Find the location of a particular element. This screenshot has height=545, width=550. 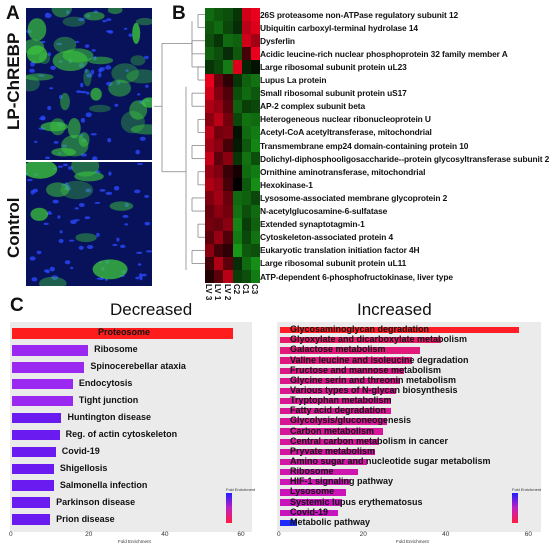

increased-title: Increased is located at coordinates (394, 309).